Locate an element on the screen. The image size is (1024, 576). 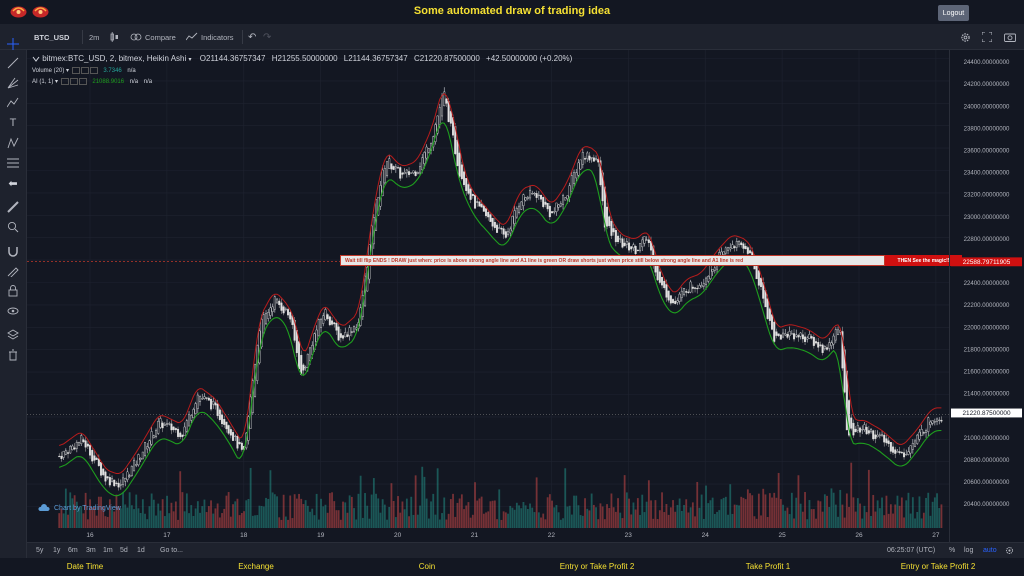
clock-display: 06:25:07 (UTC) is located at coordinates (911, 550).